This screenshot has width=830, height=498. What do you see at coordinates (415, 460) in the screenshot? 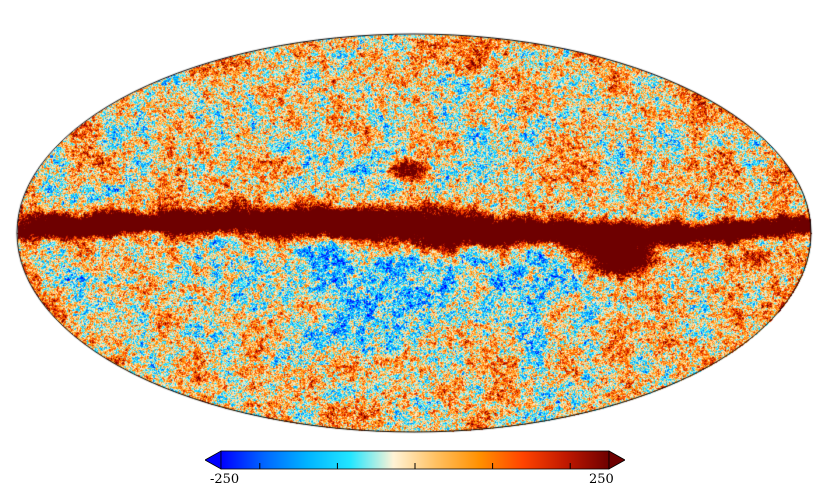
I see `colorbar` at bounding box center [415, 460].